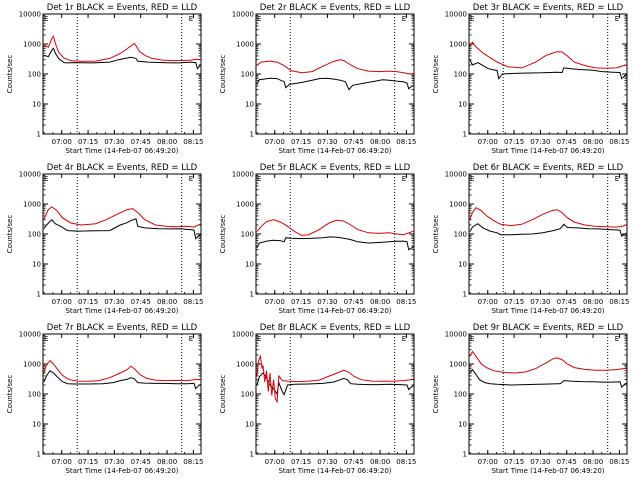 The height and width of the screenshot is (480, 640). What do you see at coordinates (122, 8) in the screenshot?
I see `subplot-title: Det 1r BLACK = Events, RED = LLD` at bounding box center [122, 8].